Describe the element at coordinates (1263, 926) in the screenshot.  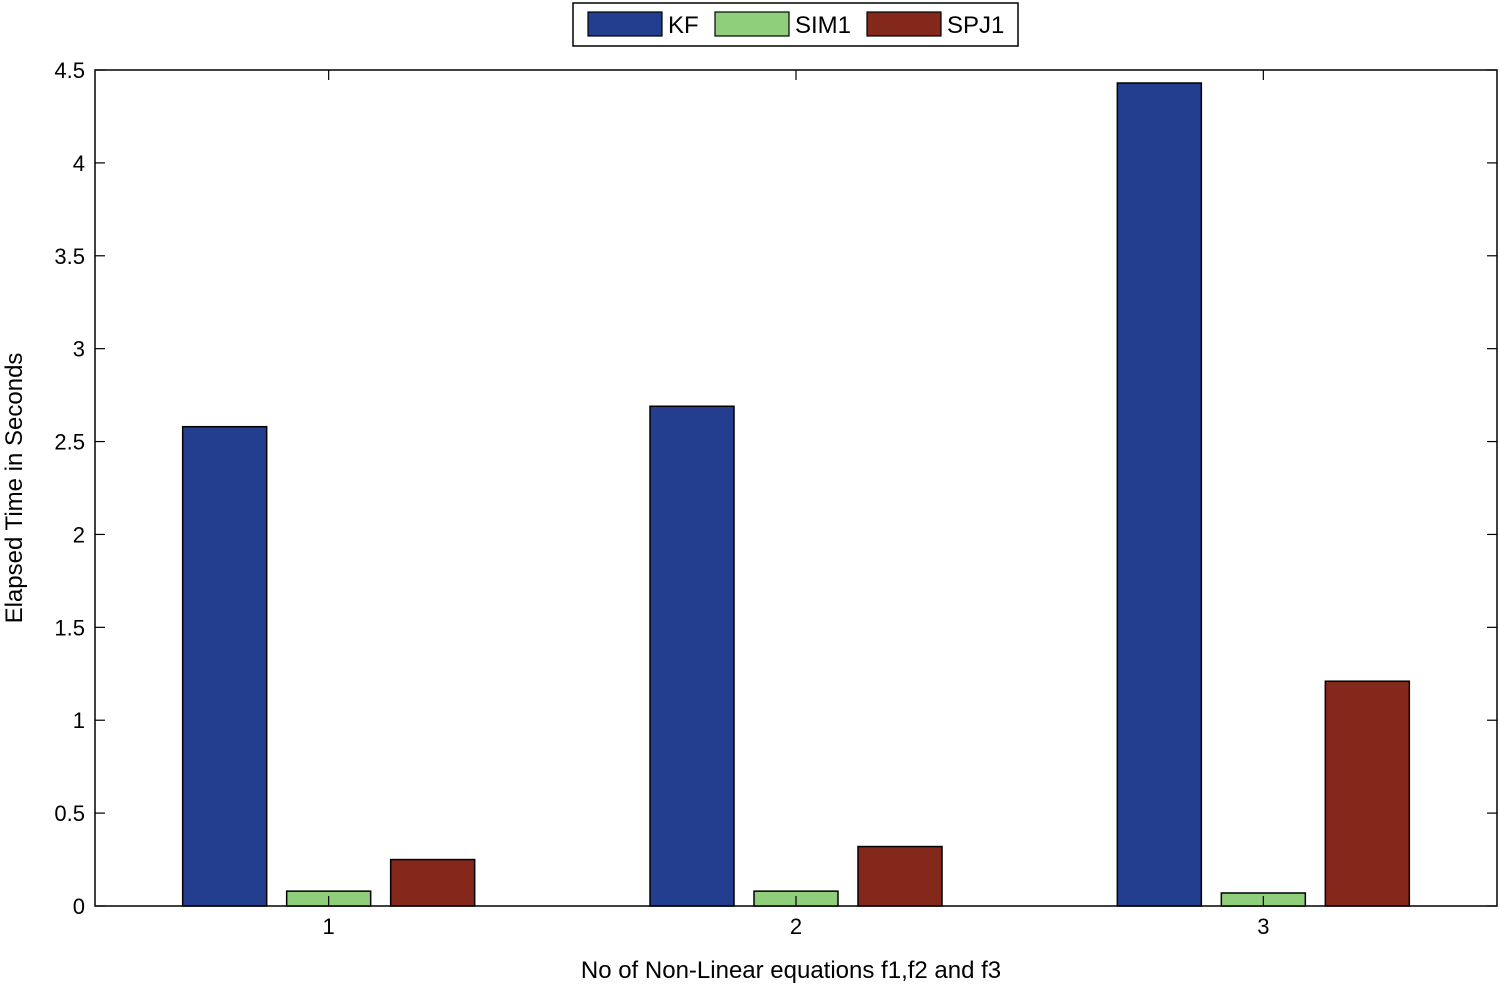
I see `x-tick-label: 3` at that location.